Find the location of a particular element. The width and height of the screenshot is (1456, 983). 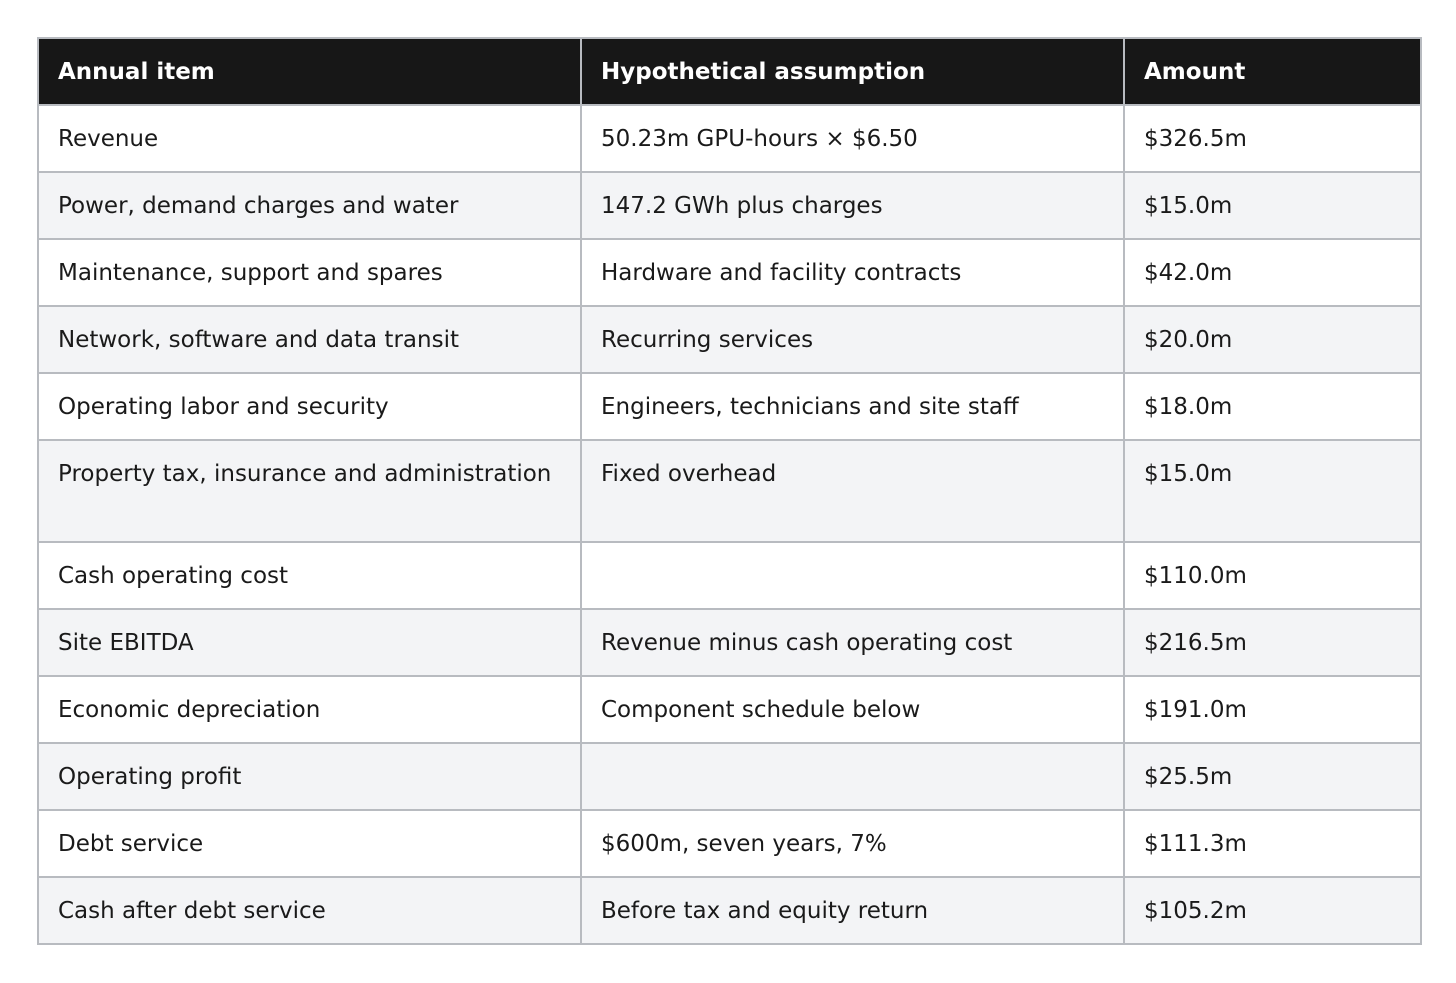

cell-amount: $18.0m is located at coordinates (1272, 406).